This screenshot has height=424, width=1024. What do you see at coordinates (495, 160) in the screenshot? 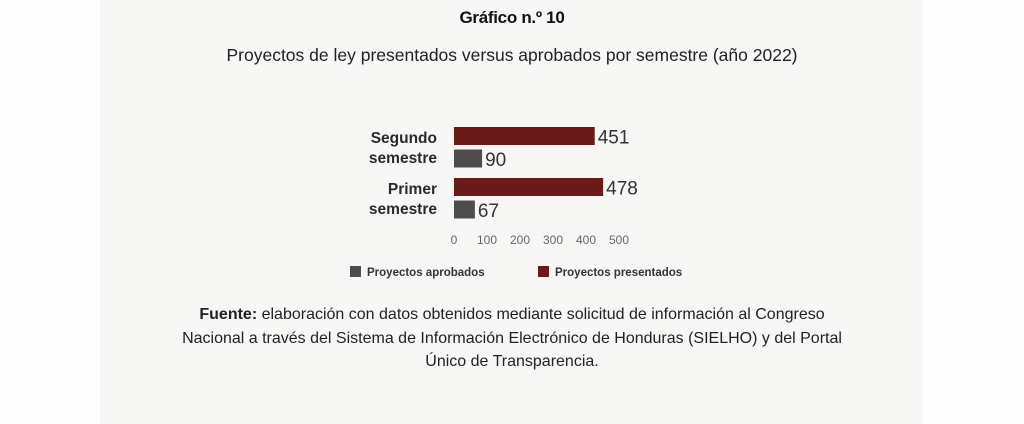
I see `data-label: 90` at bounding box center [495, 160].